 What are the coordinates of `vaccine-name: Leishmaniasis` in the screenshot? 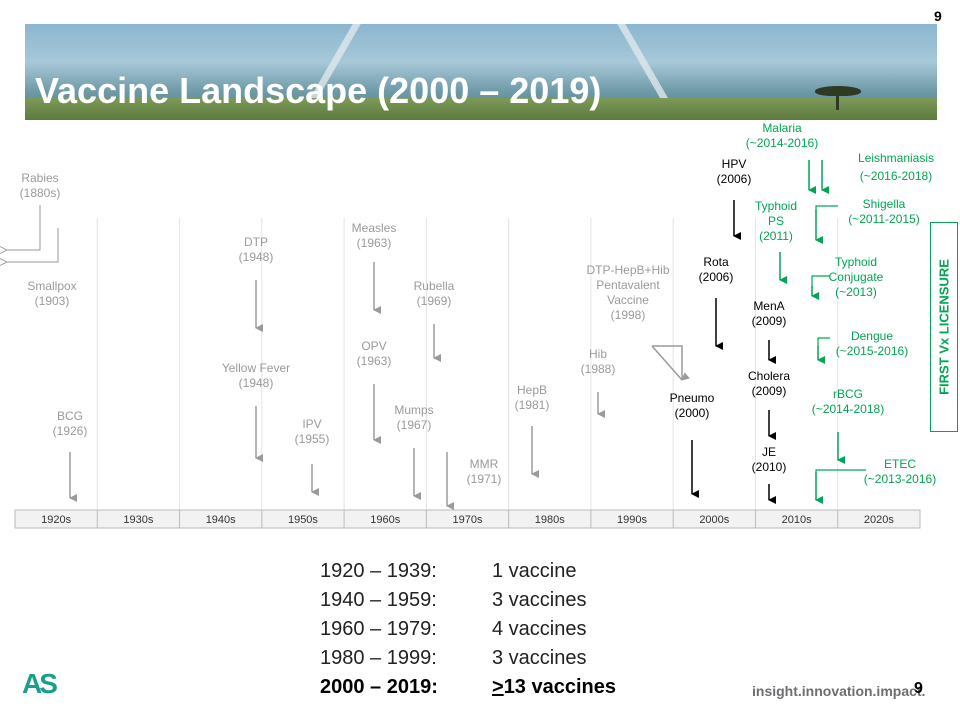 It's located at (896, 158).